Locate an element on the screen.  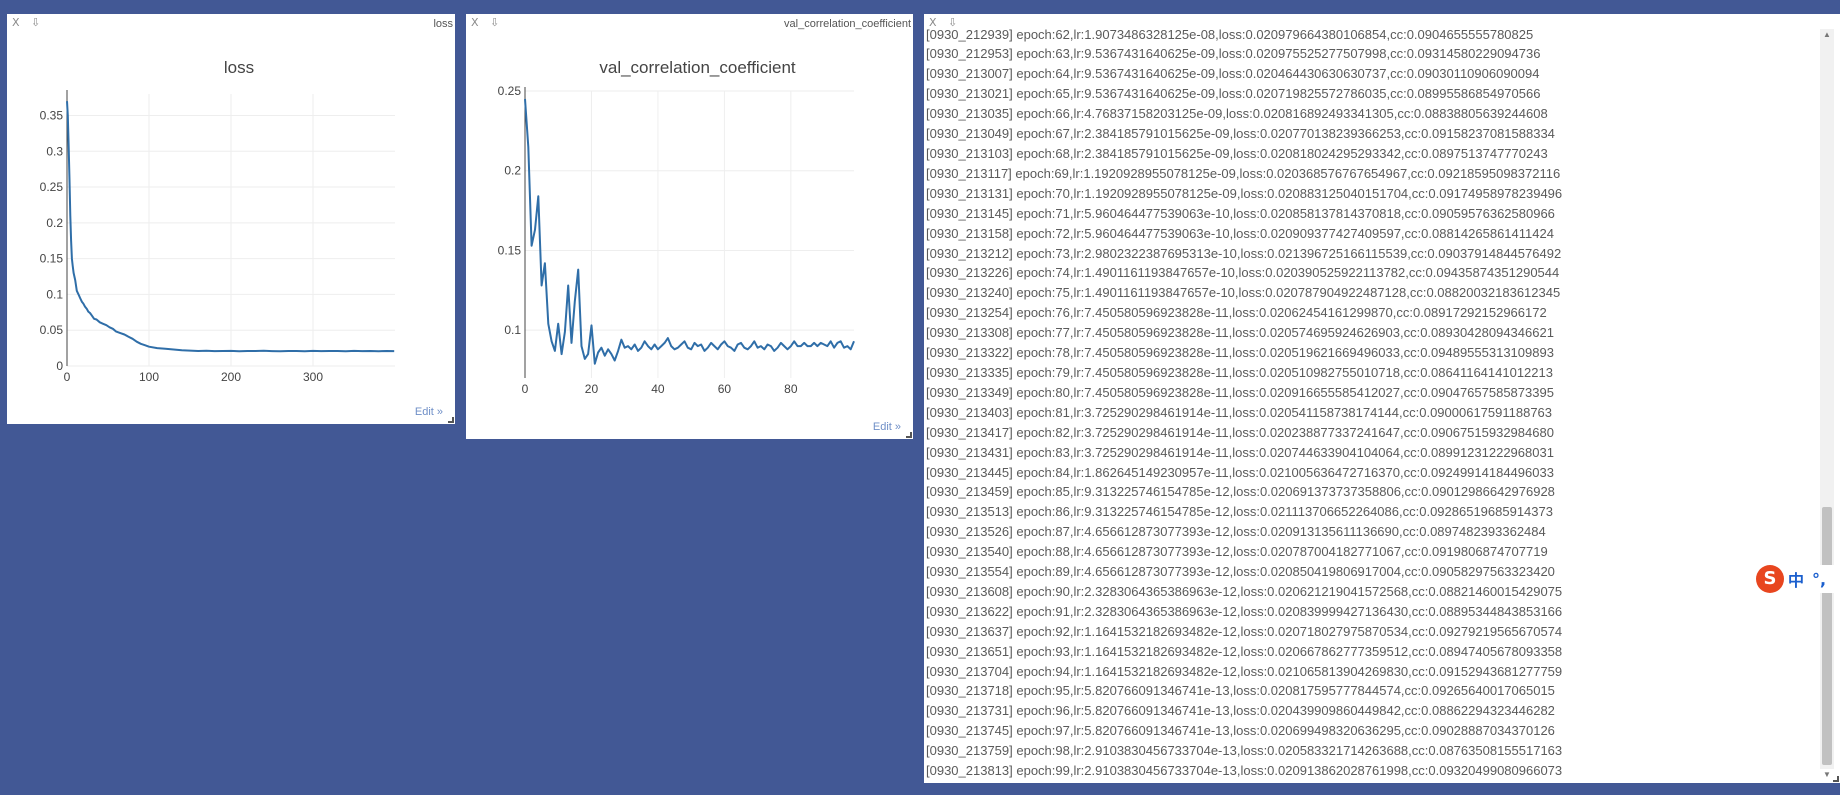
ime-toolbar: S 中 °, is located at coordinates (1798, 579).